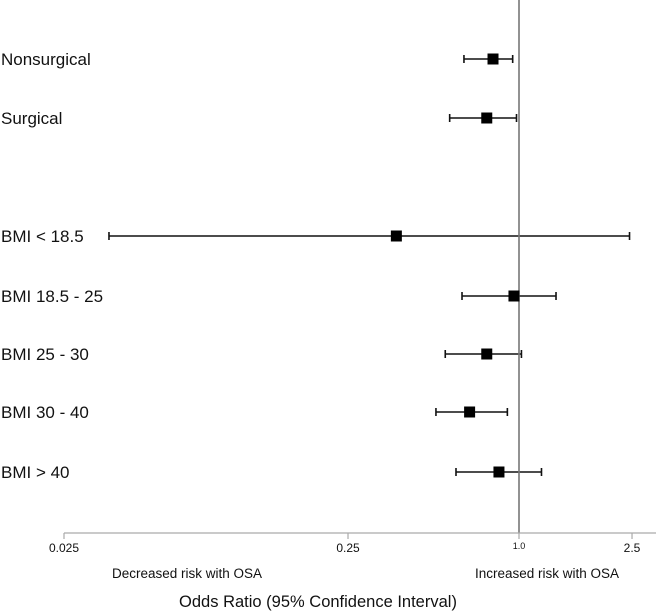 This screenshot has height=615, width=657. Describe the element at coordinates (46, 59) in the screenshot. I see `row-label: Nonsurgical` at that location.